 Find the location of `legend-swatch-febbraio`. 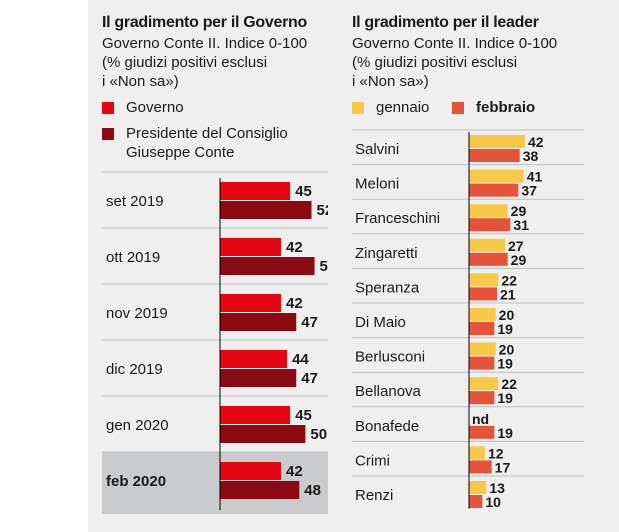

legend-swatch-febbraio is located at coordinates (458, 108).